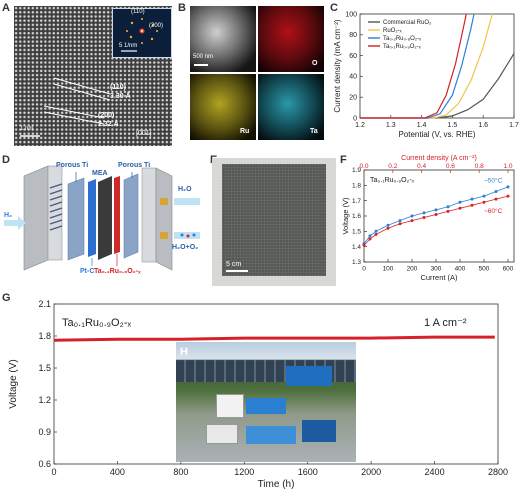  What do you see at coordinates (436, 269) in the screenshot?
I see `x-tick-label-3: 300` at bounding box center [436, 269].